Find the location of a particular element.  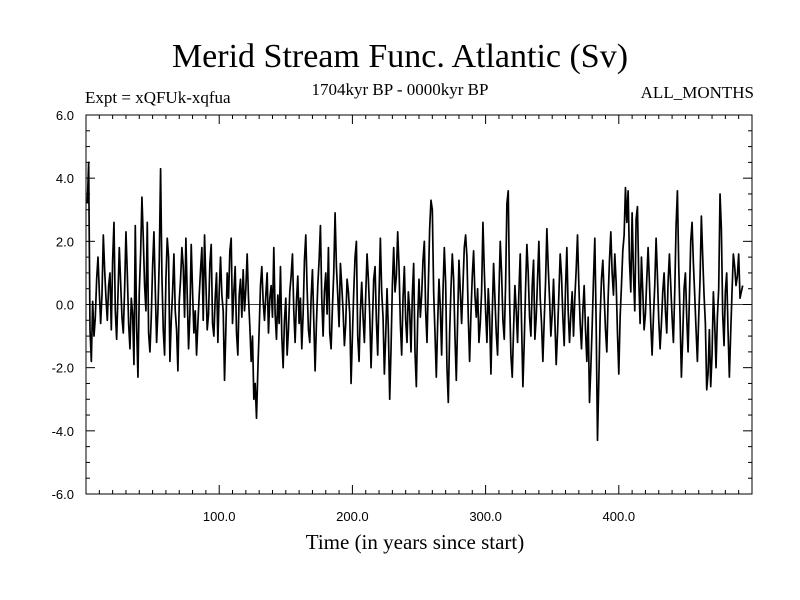

y-tick-label: -2.0 is located at coordinates (63, 368).